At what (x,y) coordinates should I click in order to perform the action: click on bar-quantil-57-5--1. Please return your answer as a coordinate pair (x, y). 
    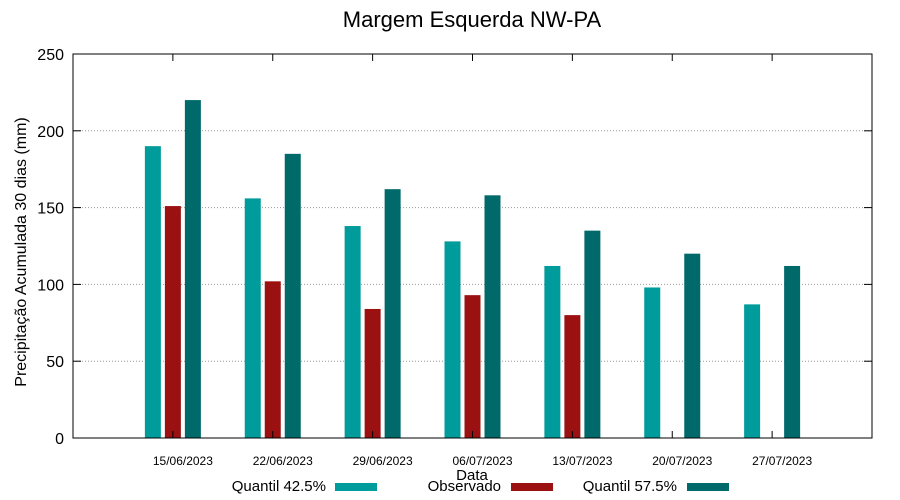
    Looking at the image, I should click on (292, 295).